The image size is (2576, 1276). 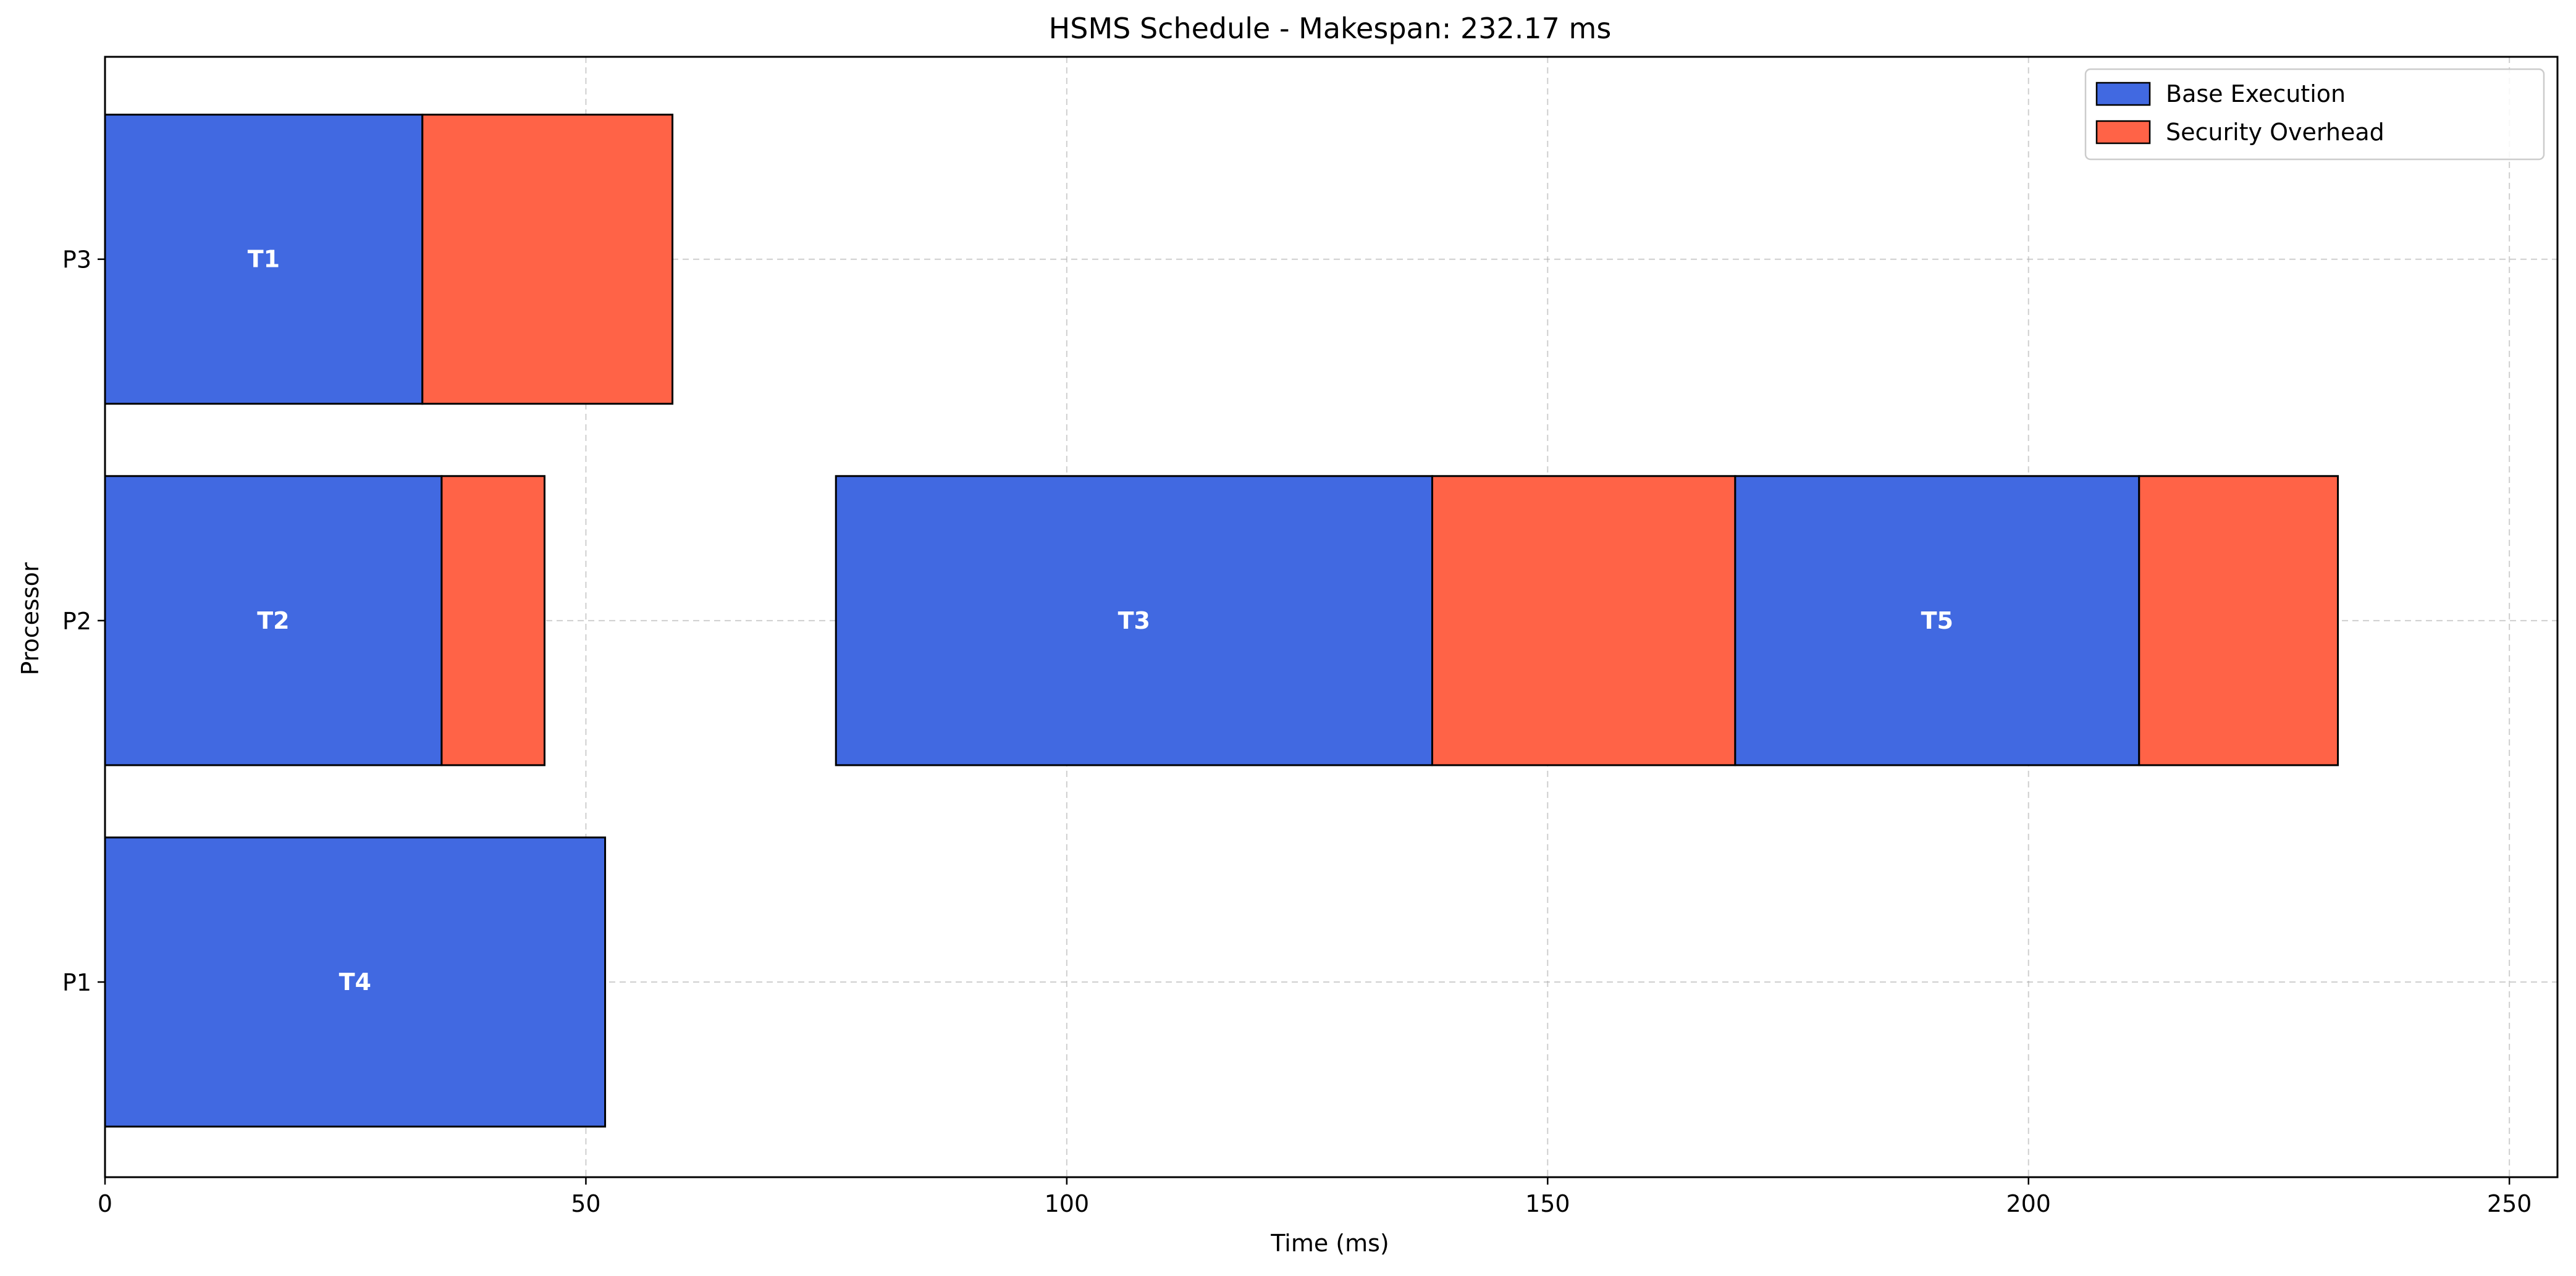 I want to click on x-tick-label: 250, so click(x=2509, y=1203).